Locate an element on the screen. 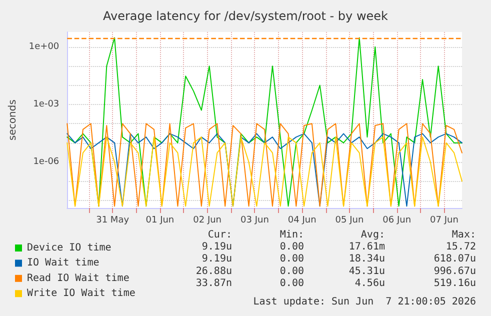  text: 18.34u is located at coordinates (366, 259).